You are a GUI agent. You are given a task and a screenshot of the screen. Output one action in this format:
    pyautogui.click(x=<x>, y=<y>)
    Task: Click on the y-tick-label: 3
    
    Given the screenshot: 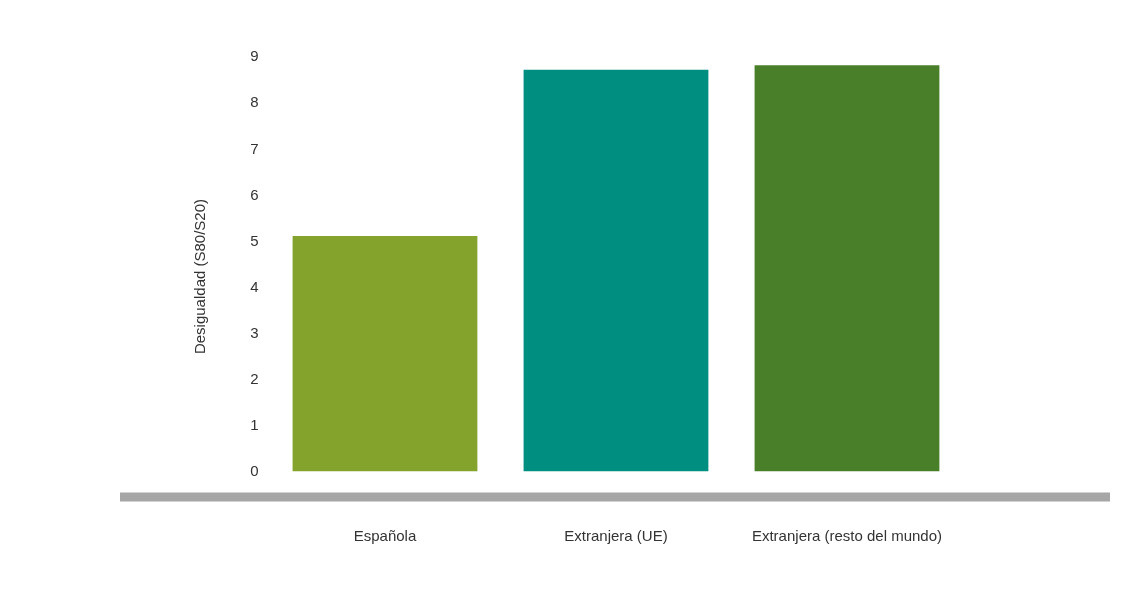 What is the action you would take?
    pyautogui.click(x=254, y=333)
    